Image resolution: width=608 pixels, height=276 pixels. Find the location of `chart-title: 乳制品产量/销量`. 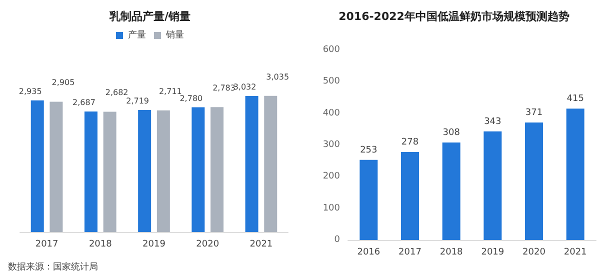

chart-title: 乳制品产量/销量 is located at coordinates (149, 16).